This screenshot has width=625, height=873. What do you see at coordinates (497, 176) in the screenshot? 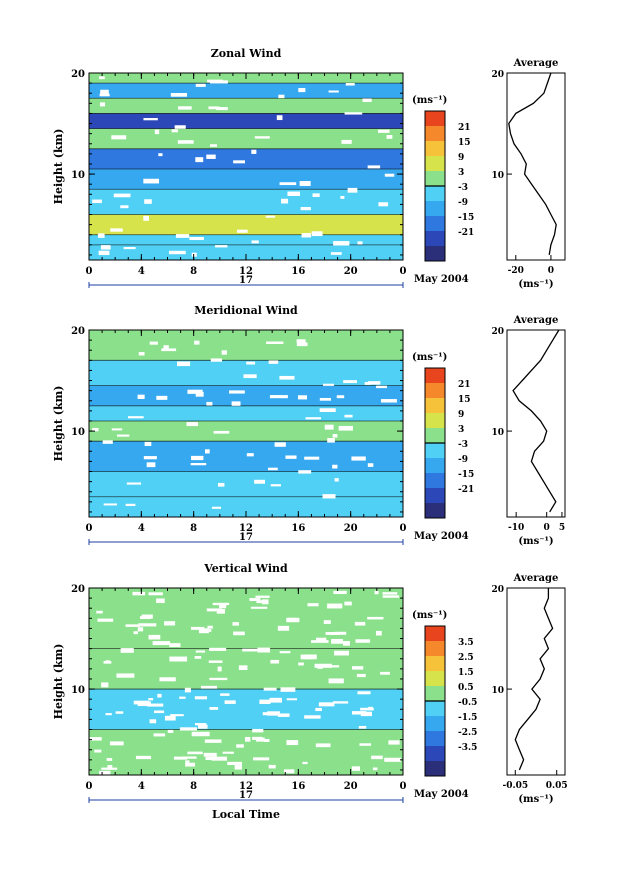
I see `average-y-tick-label: 10` at bounding box center [497, 176].